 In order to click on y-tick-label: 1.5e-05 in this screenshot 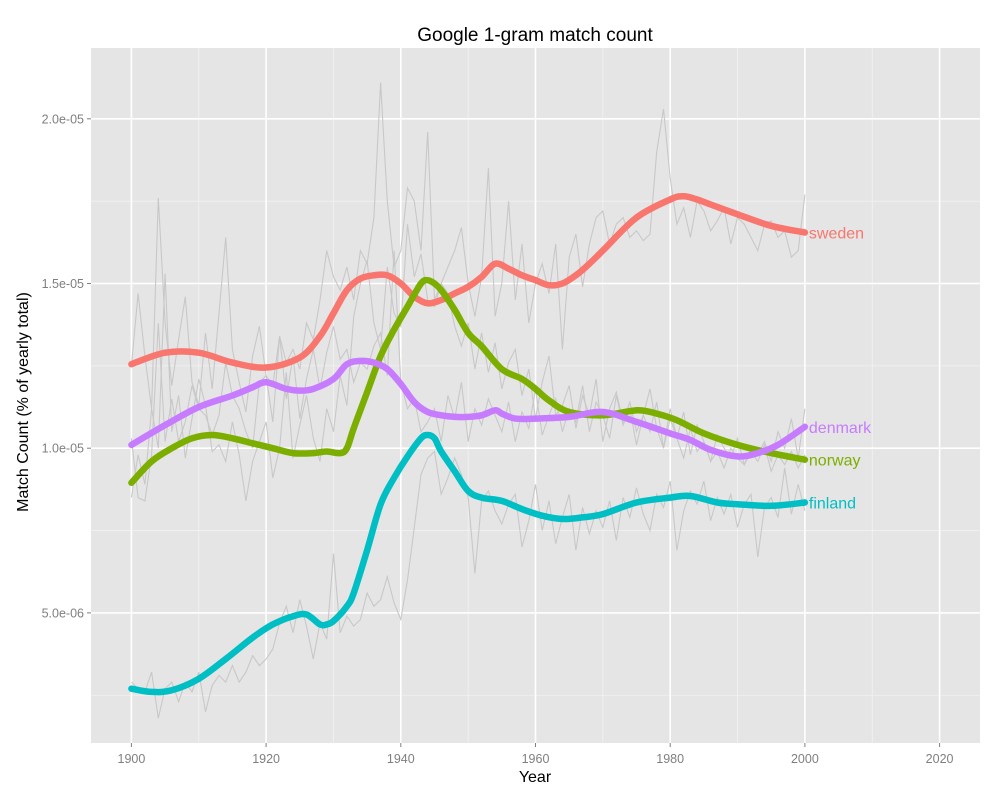, I will do `click(63, 284)`.